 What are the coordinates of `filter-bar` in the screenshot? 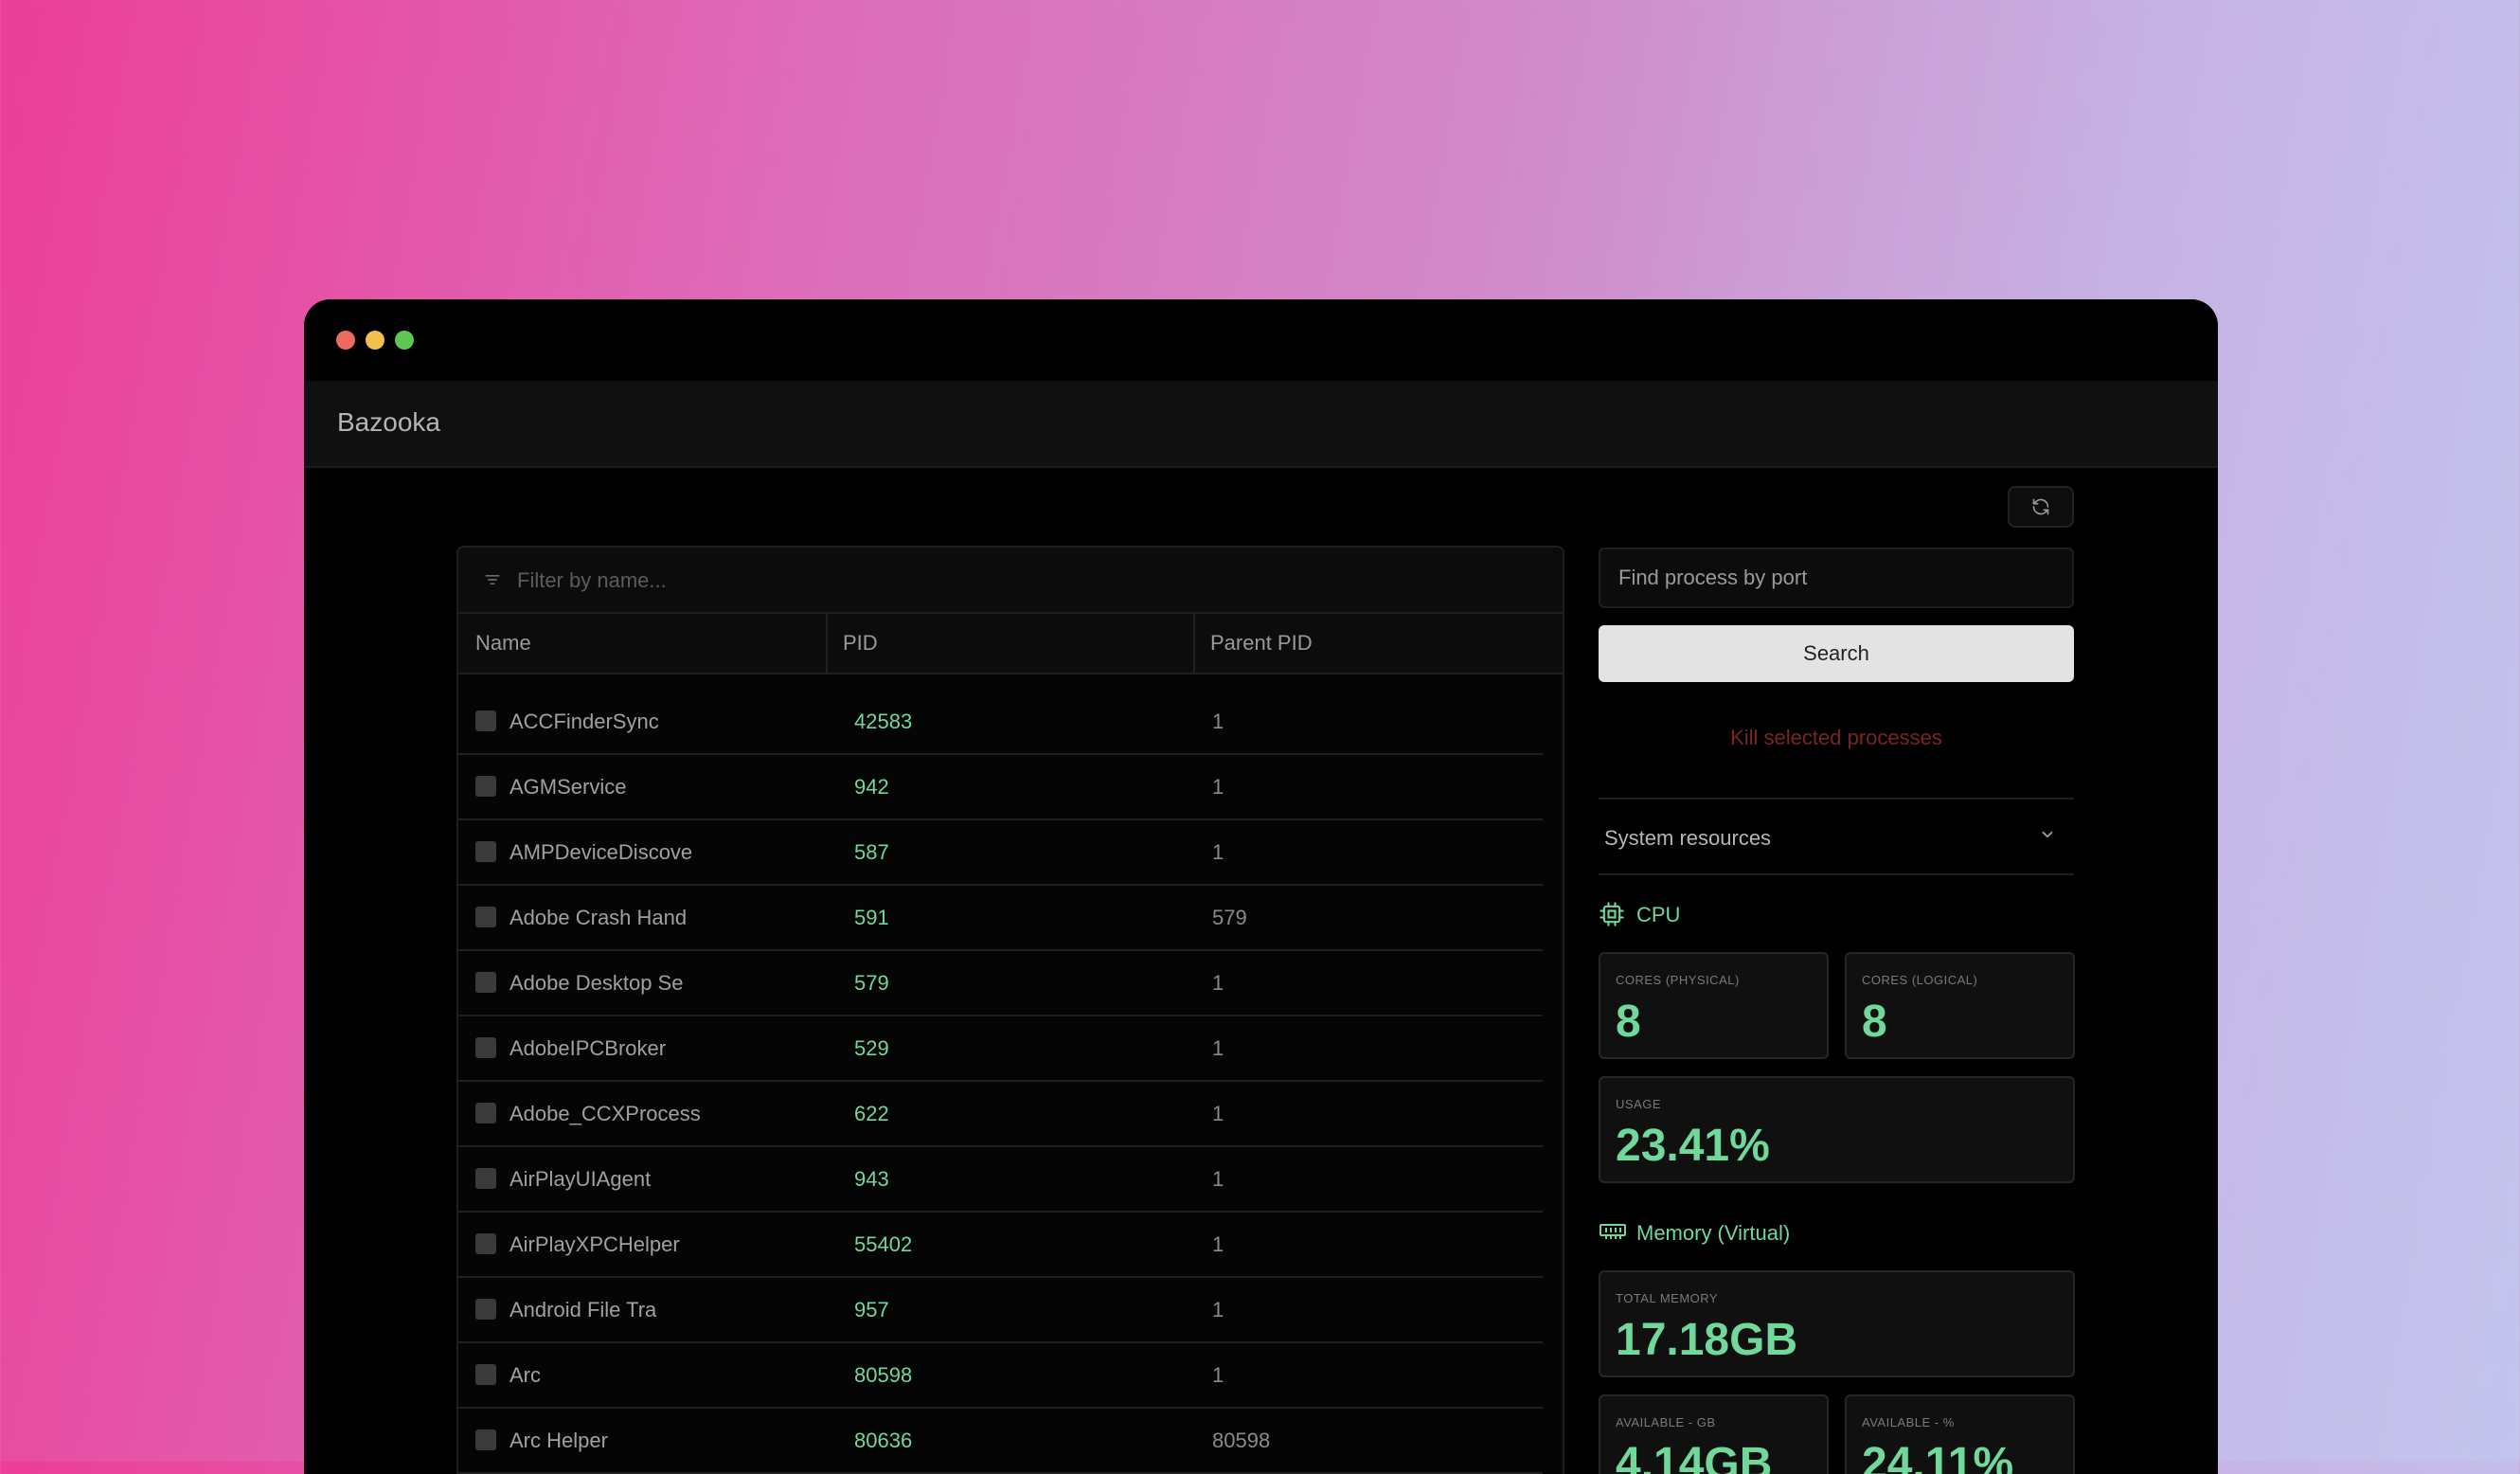 It's located at (1011, 581).